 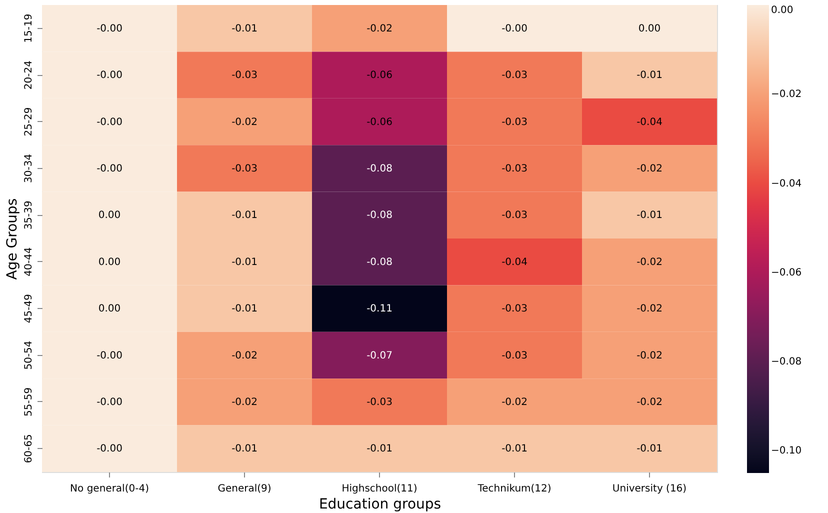 What do you see at coordinates (29, 355) in the screenshot?
I see `y-tick-label: 50-54` at bounding box center [29, 355].